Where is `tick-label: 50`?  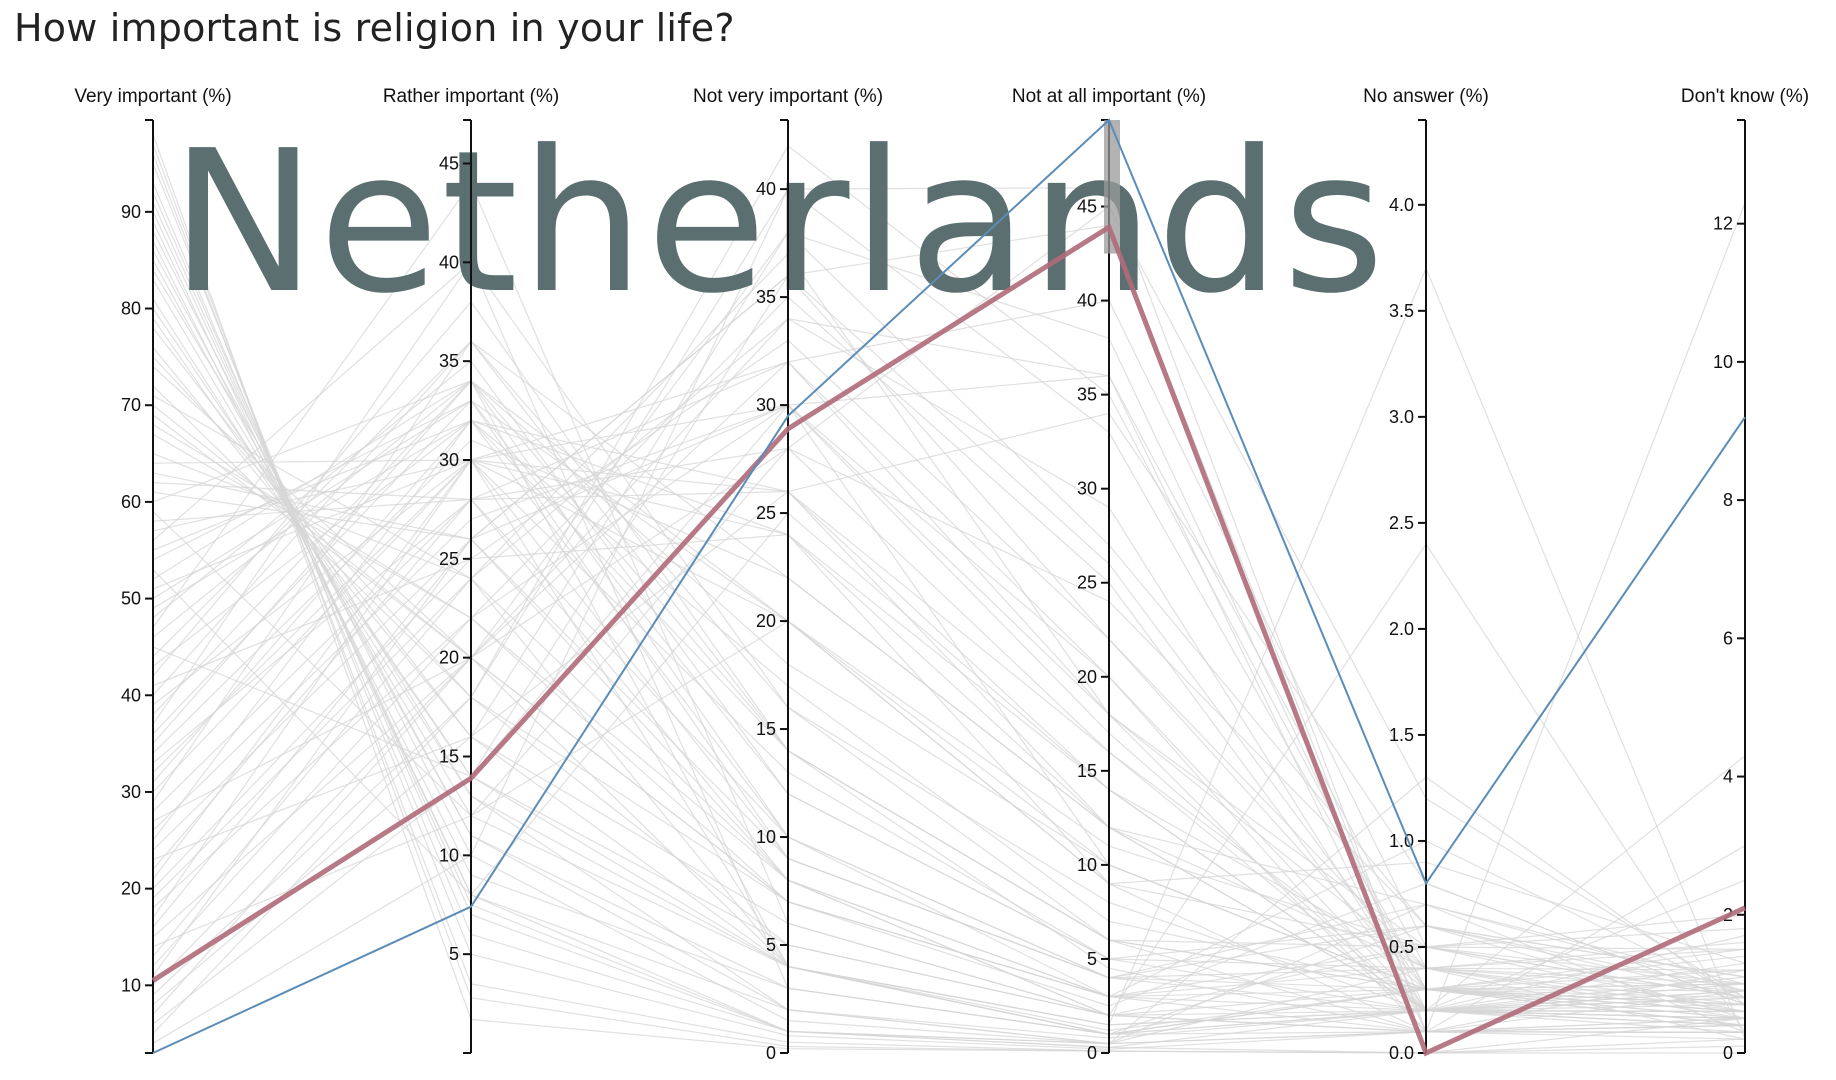 tick-label: 50 is located at coordinates (131, 599).